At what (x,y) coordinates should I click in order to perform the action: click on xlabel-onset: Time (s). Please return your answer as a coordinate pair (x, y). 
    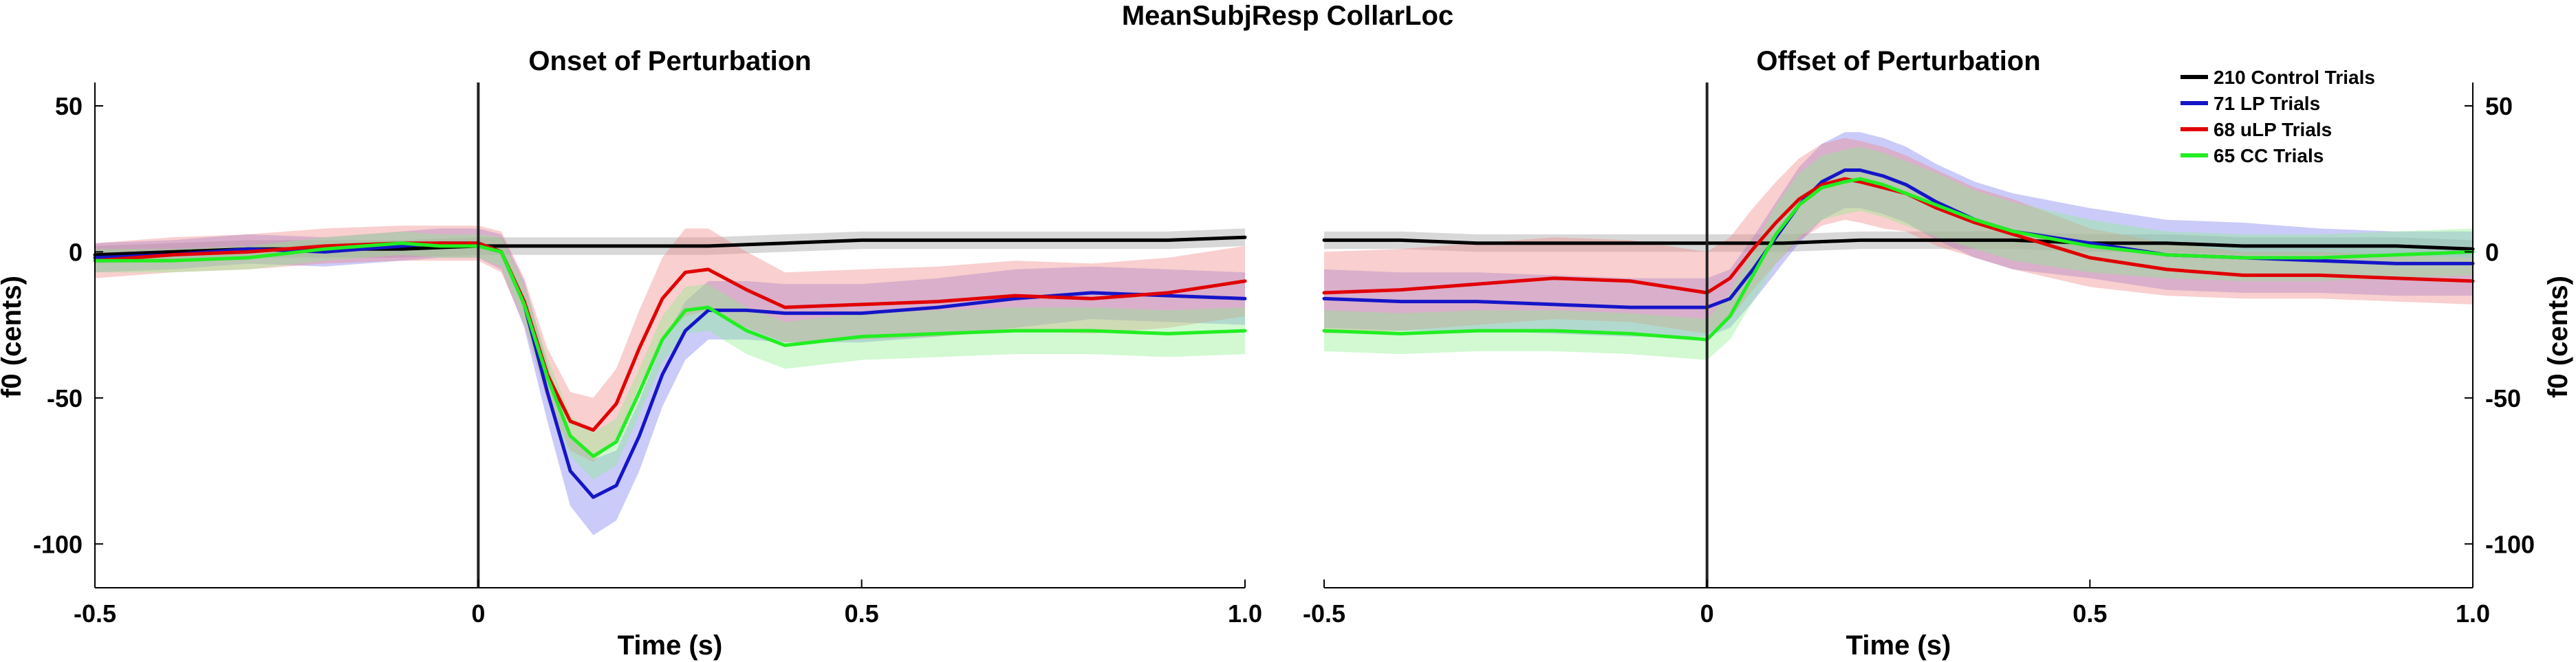
    Looking at the image, I should click on (670, 645).